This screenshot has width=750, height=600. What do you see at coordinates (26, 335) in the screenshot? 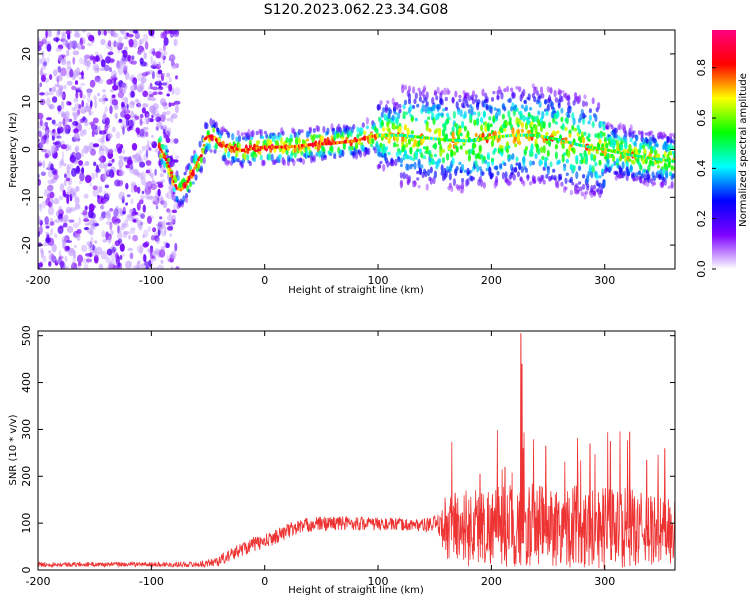
I see `snr-y-tick-label: 500` at bounding box center [26, 335].